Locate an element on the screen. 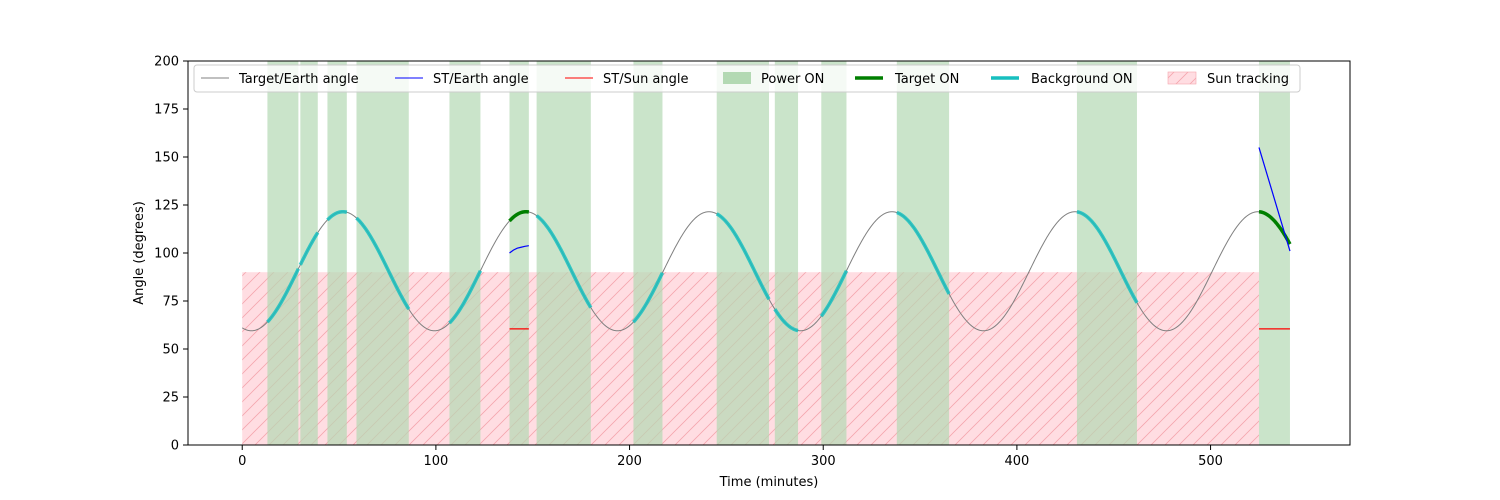 Image resolution: width=1500 pixels, height=500 pixels. x-tick-label: 400 is located at coordinates (1016, 461).